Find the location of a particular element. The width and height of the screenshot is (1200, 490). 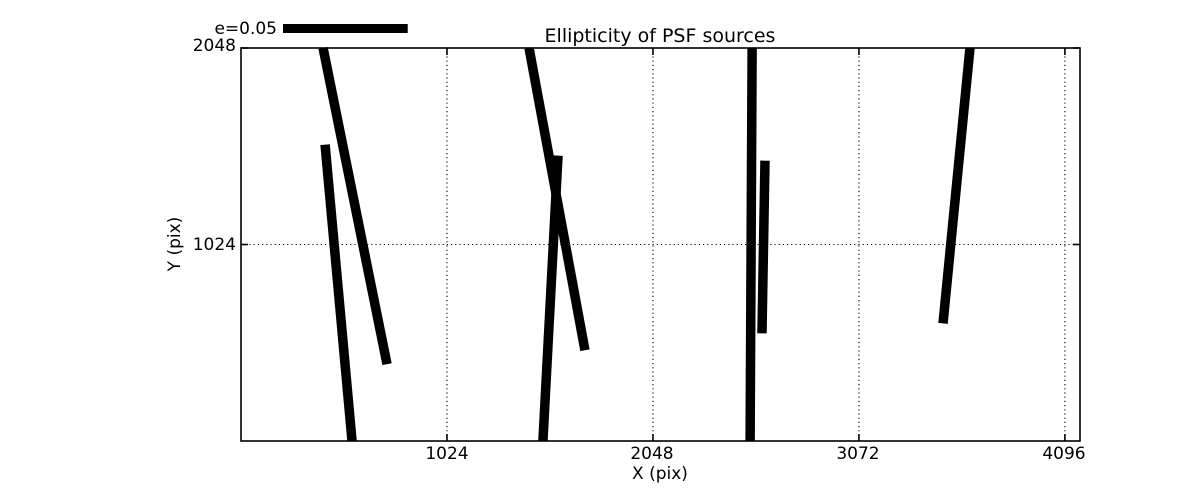

y-tick-label-2048: 2048 is located at coordinates (214, 46).